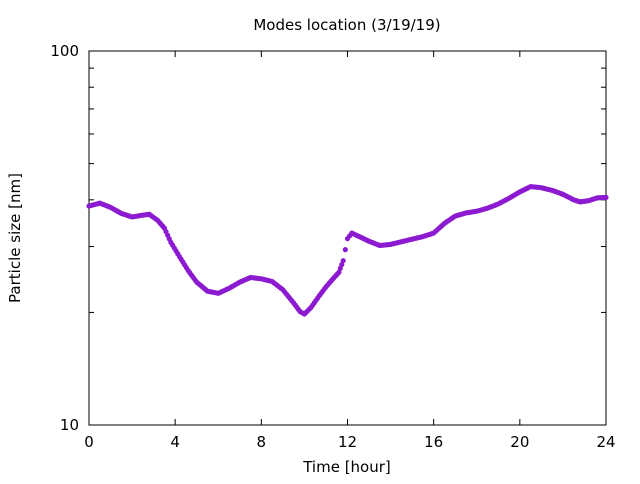 The image size is (640, 484). I want to click on y-tick-label: 100, so click(64, 51).